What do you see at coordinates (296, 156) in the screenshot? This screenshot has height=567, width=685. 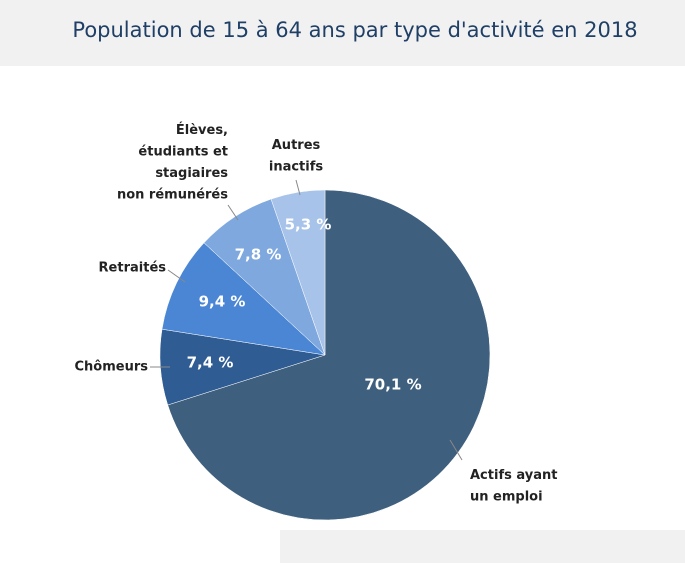 I see `category-label: Autres inactifs` at bounding box center [296, 156].